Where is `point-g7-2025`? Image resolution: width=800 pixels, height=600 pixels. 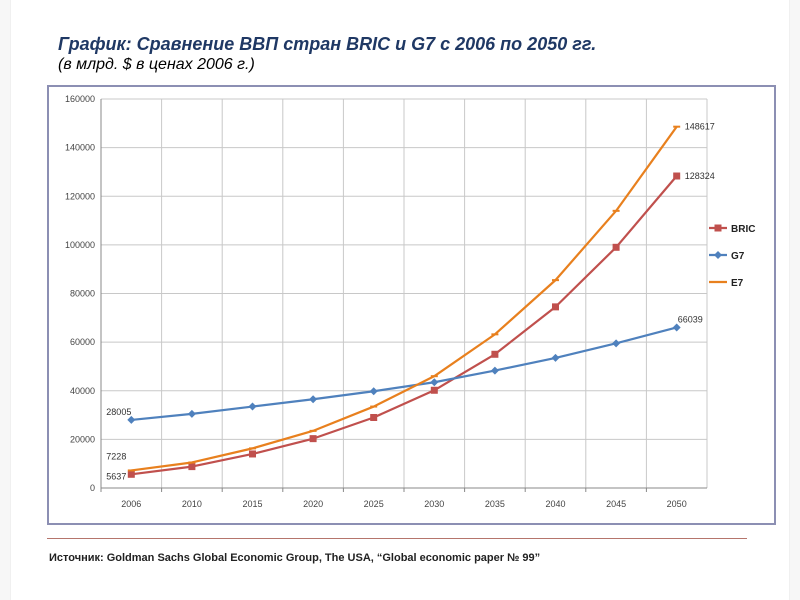 point-g7-2025 is located at coordinates (373, 391).